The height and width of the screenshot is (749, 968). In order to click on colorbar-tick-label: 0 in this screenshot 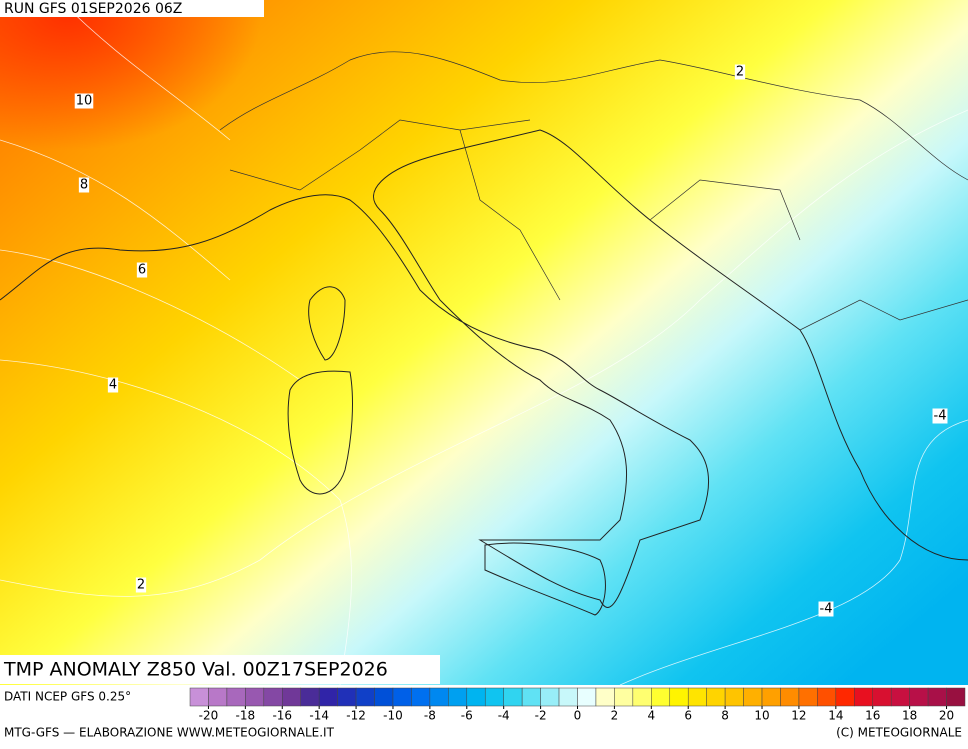, I will do `click(578, 716)`.